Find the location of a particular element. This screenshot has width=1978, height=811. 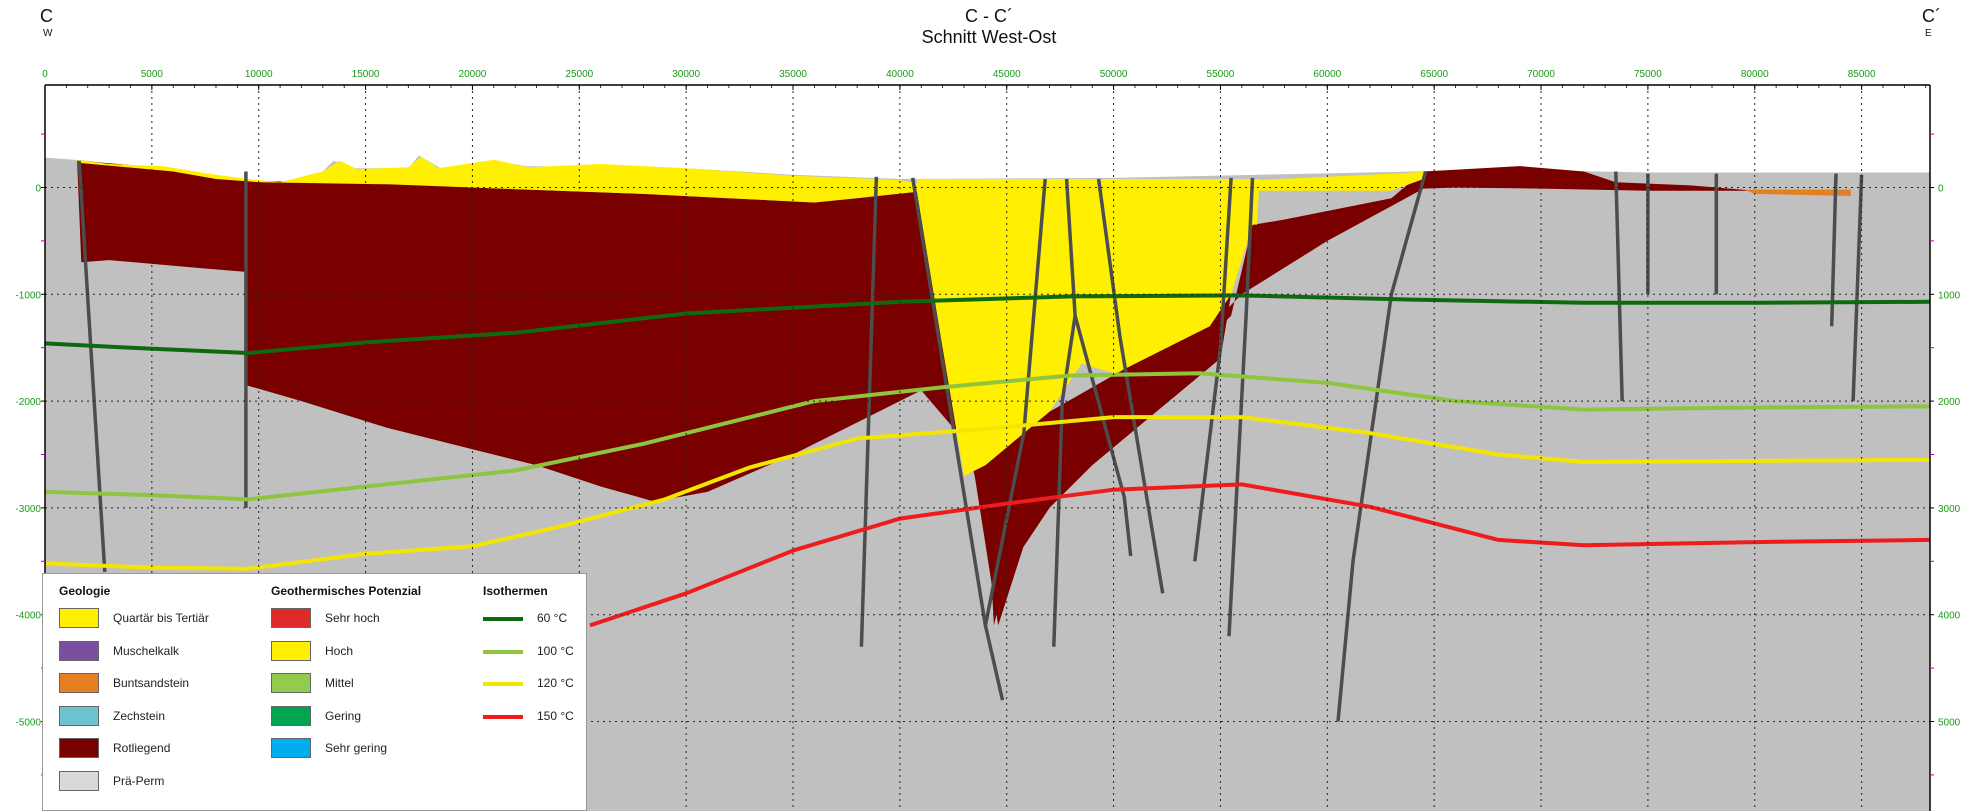

legend-label: Gering is located at coordinates (343, 715).